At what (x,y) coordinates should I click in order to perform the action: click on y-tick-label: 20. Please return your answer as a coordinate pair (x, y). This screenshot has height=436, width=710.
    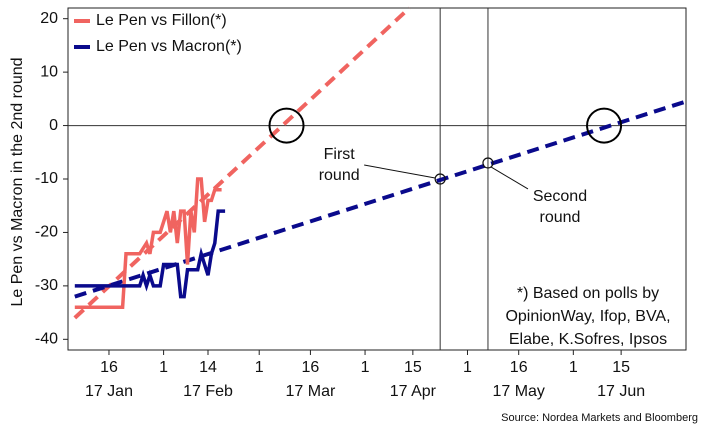
    Looking at the image, I should click on (49, 18).